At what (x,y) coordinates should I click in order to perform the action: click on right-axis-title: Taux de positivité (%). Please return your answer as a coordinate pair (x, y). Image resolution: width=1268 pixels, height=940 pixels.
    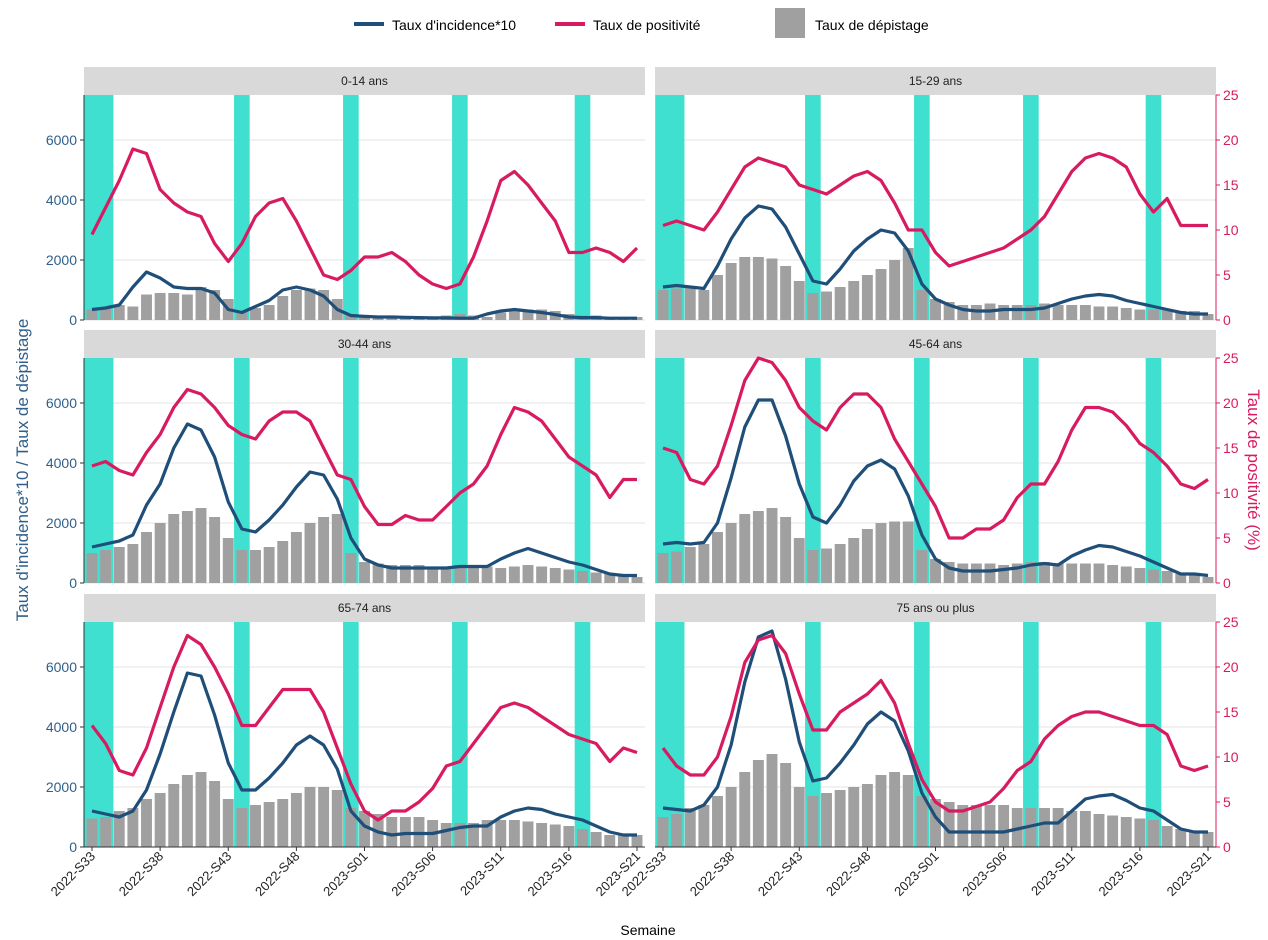
    Looking at the image, I should click on (1253, 470).